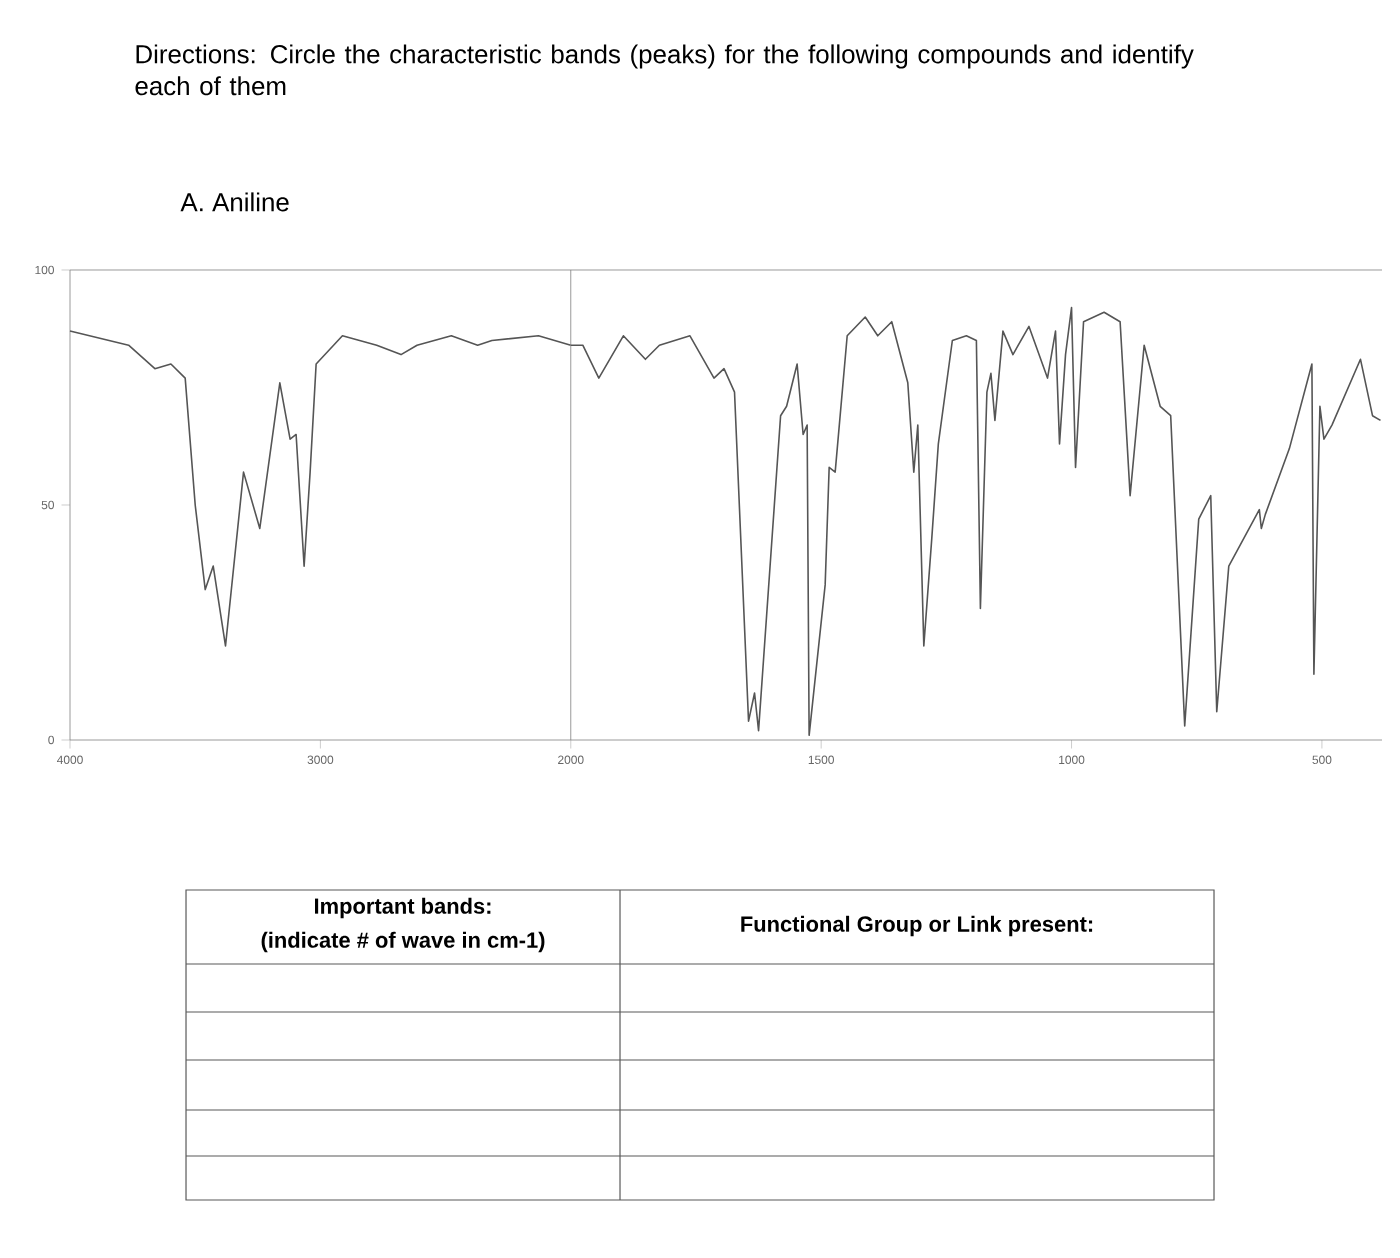 The height and width of the screenshot is (1258, 1400). What do you see at coordinates (917, 926) in the screenshot?
I see `text: Functional Group or Link present:` at bounding box center [917, 926].